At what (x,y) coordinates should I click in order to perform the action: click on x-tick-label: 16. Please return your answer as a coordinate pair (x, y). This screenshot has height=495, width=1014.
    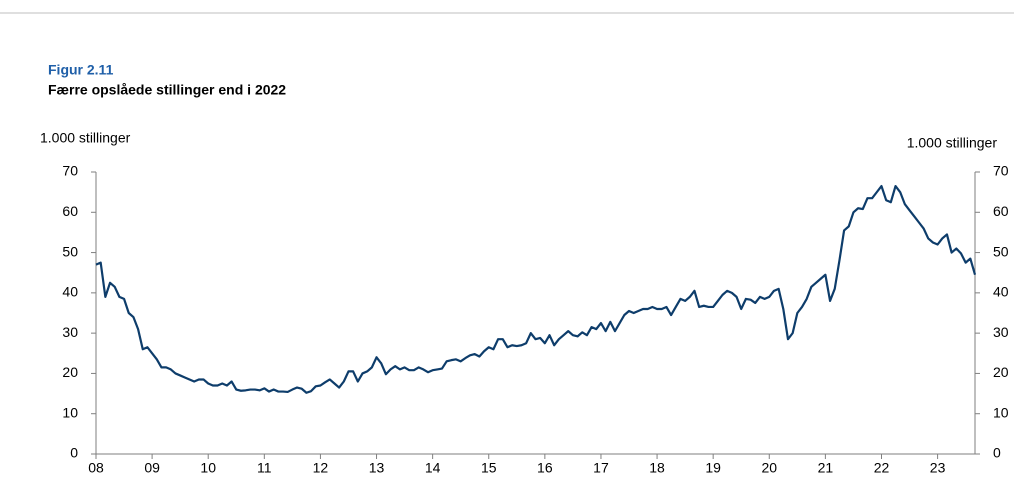
    Looking at the image, I should click on (545, 468).